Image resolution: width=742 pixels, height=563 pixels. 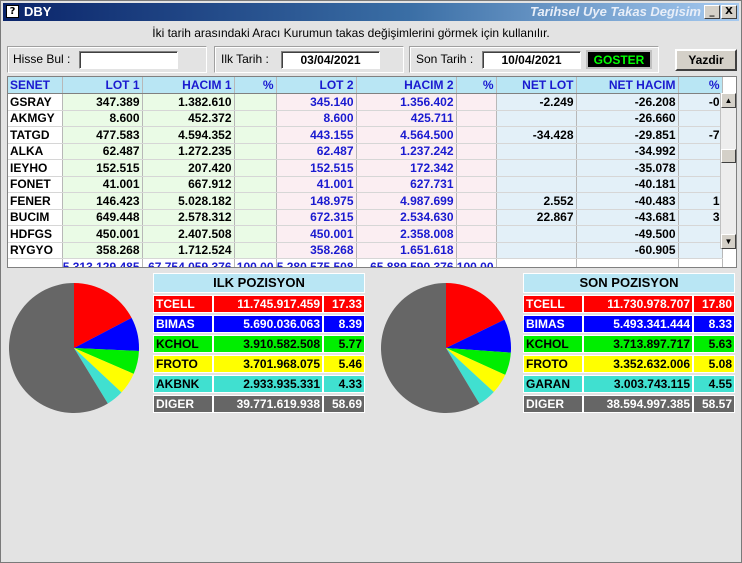 I want to click on goster-button: GOSTER, so click(x=619, y=59).